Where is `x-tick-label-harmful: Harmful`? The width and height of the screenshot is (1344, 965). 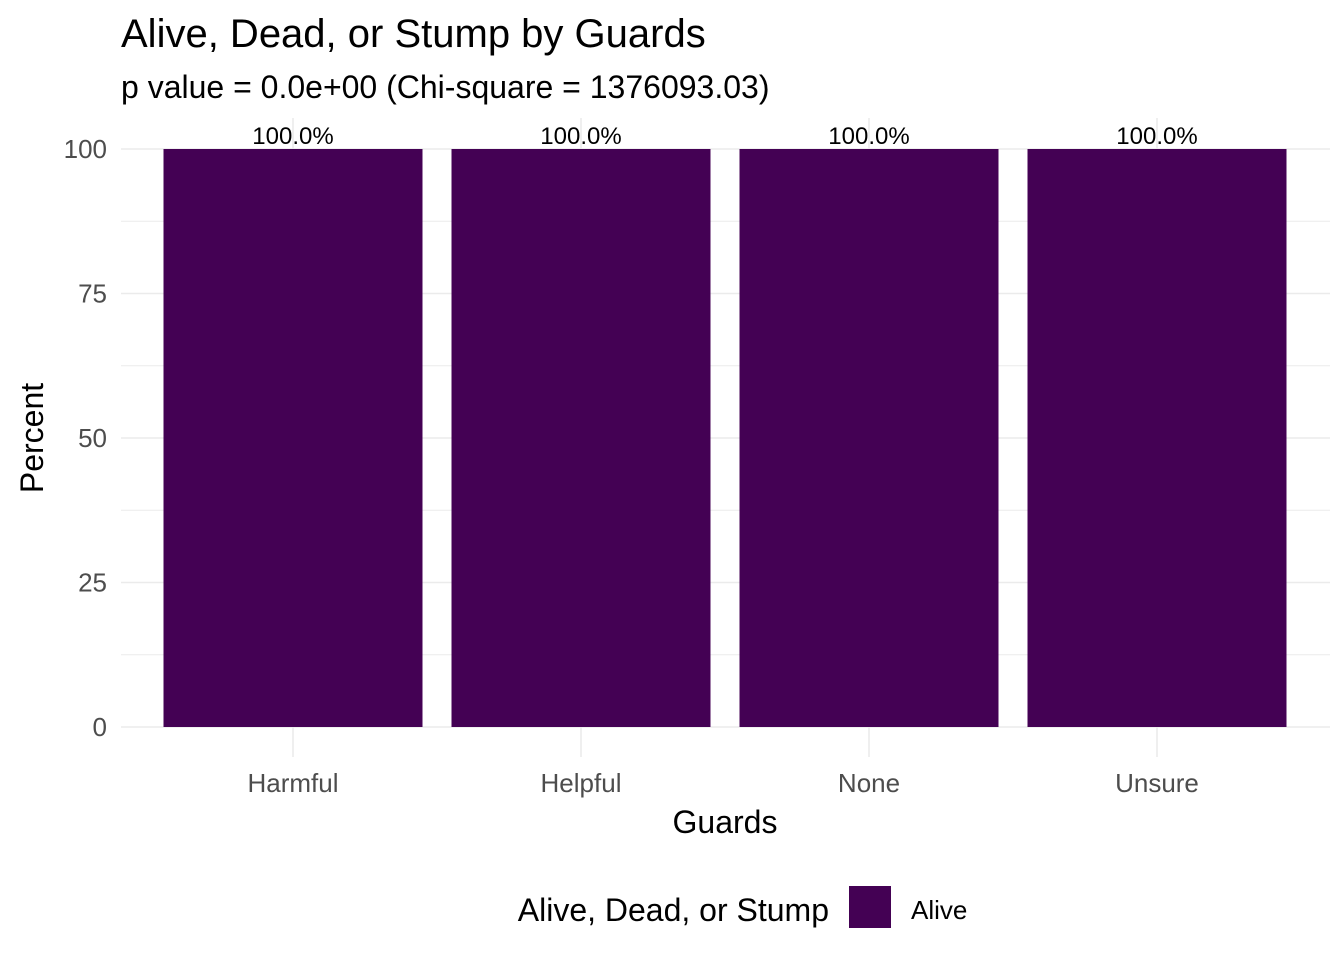
x-tick-label-harmful: Harmful is located at coordinates (292, 783).